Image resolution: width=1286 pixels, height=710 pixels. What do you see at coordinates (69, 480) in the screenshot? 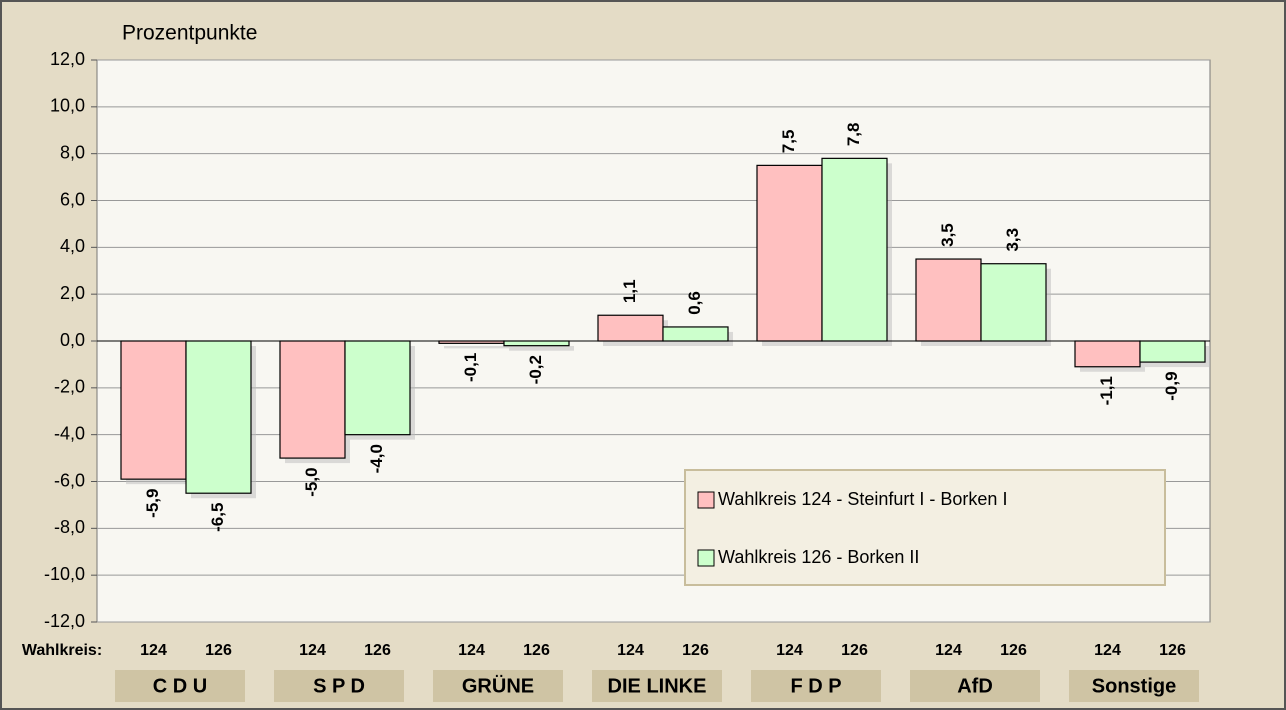
I see `y-tick-label: -6,0` at bounding box center [69, 480].